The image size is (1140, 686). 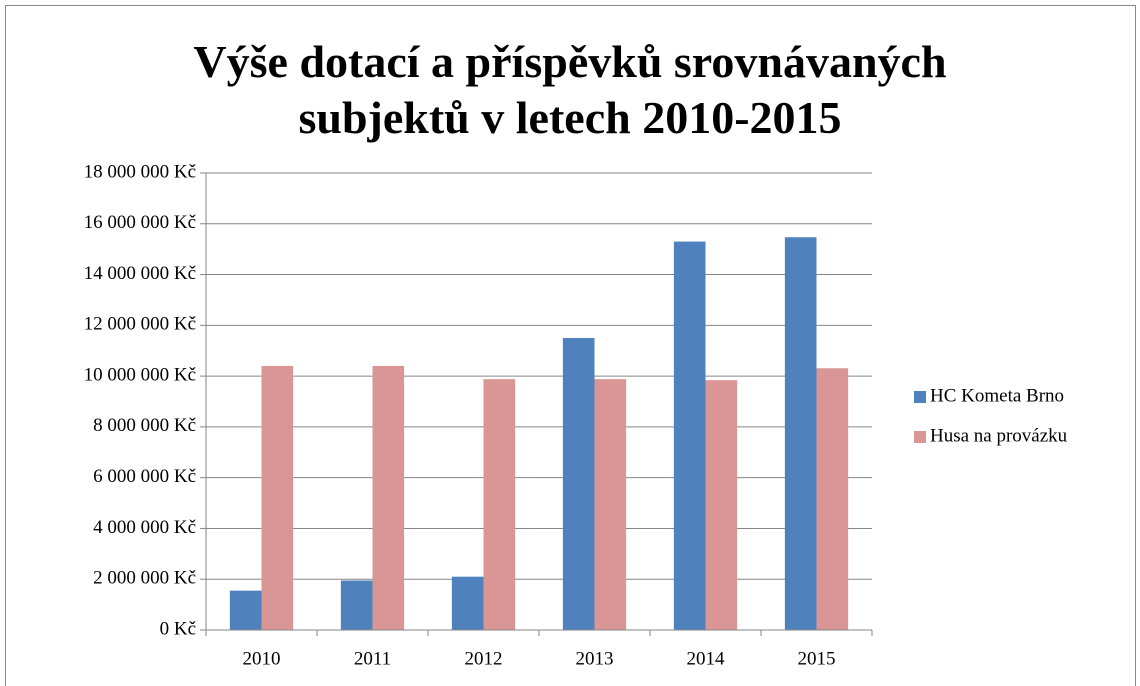 What do you see at coordinates (372, 658) in the screenshot?
I see `x-tick-label: 2011` at bounding box center [372, 658].